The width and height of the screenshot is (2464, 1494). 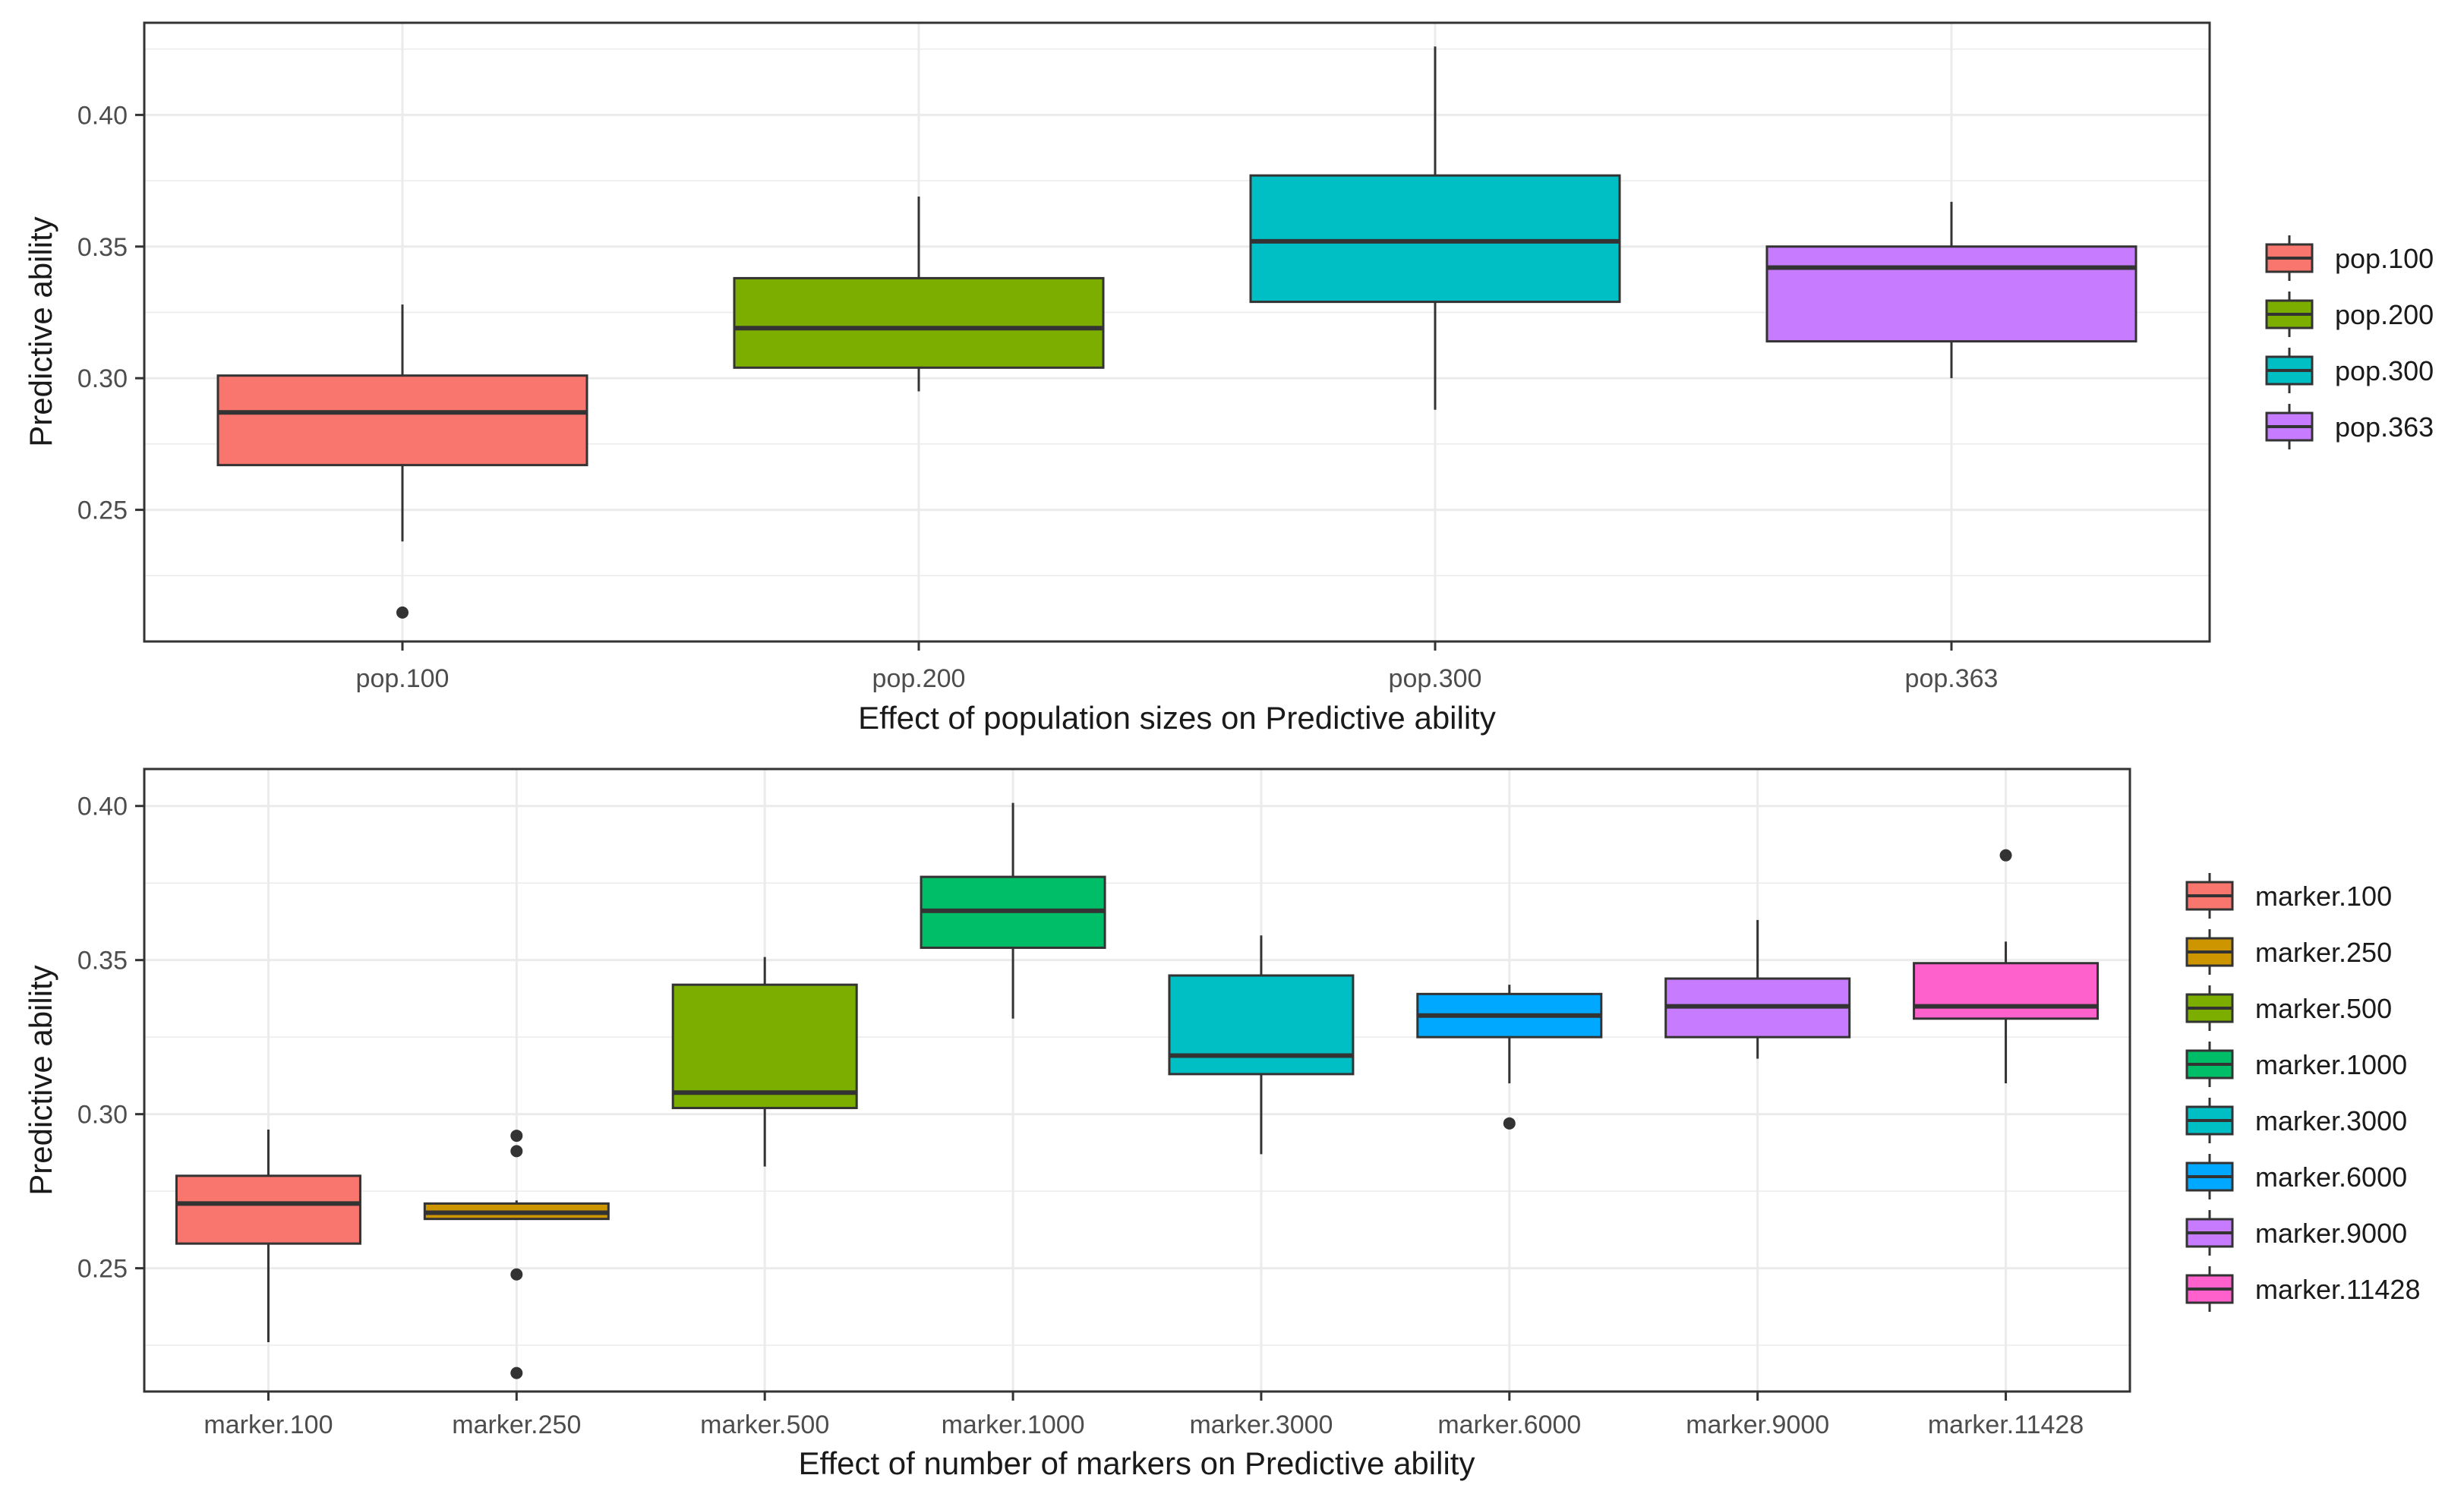 I want to click on legend-label: marker.100, so click(x=2324, y=896).